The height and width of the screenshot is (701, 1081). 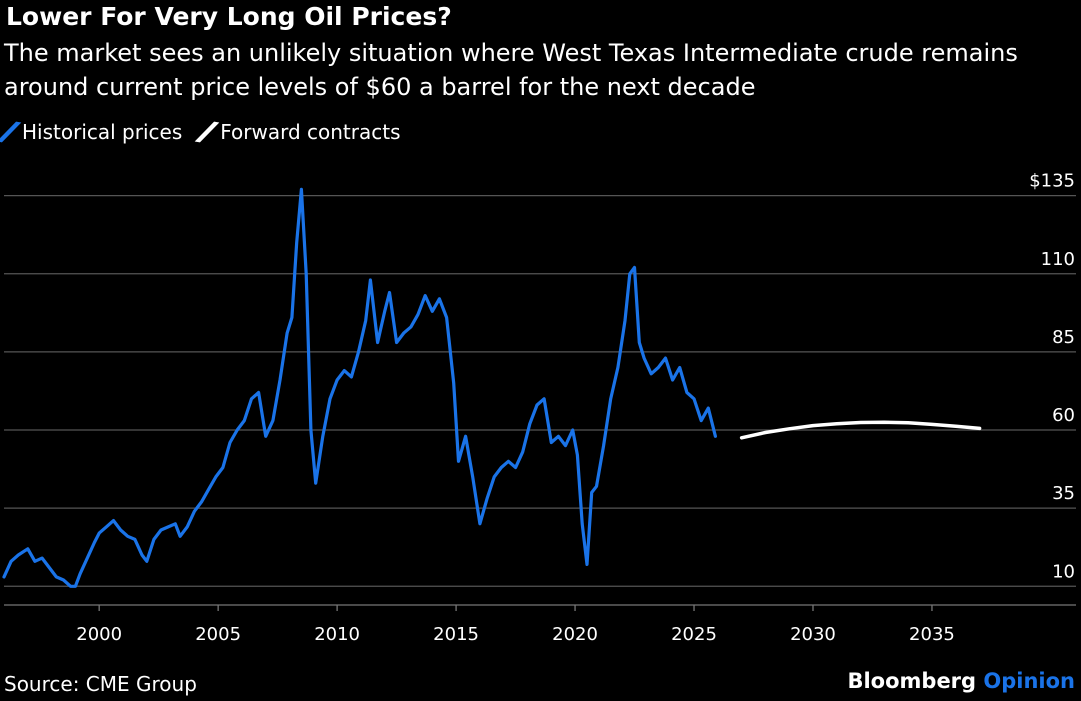 What do you see at coordinates (932, 634) in the screenshot?
I see `x-tick-label: 2035` at bounding box center [932, 634].